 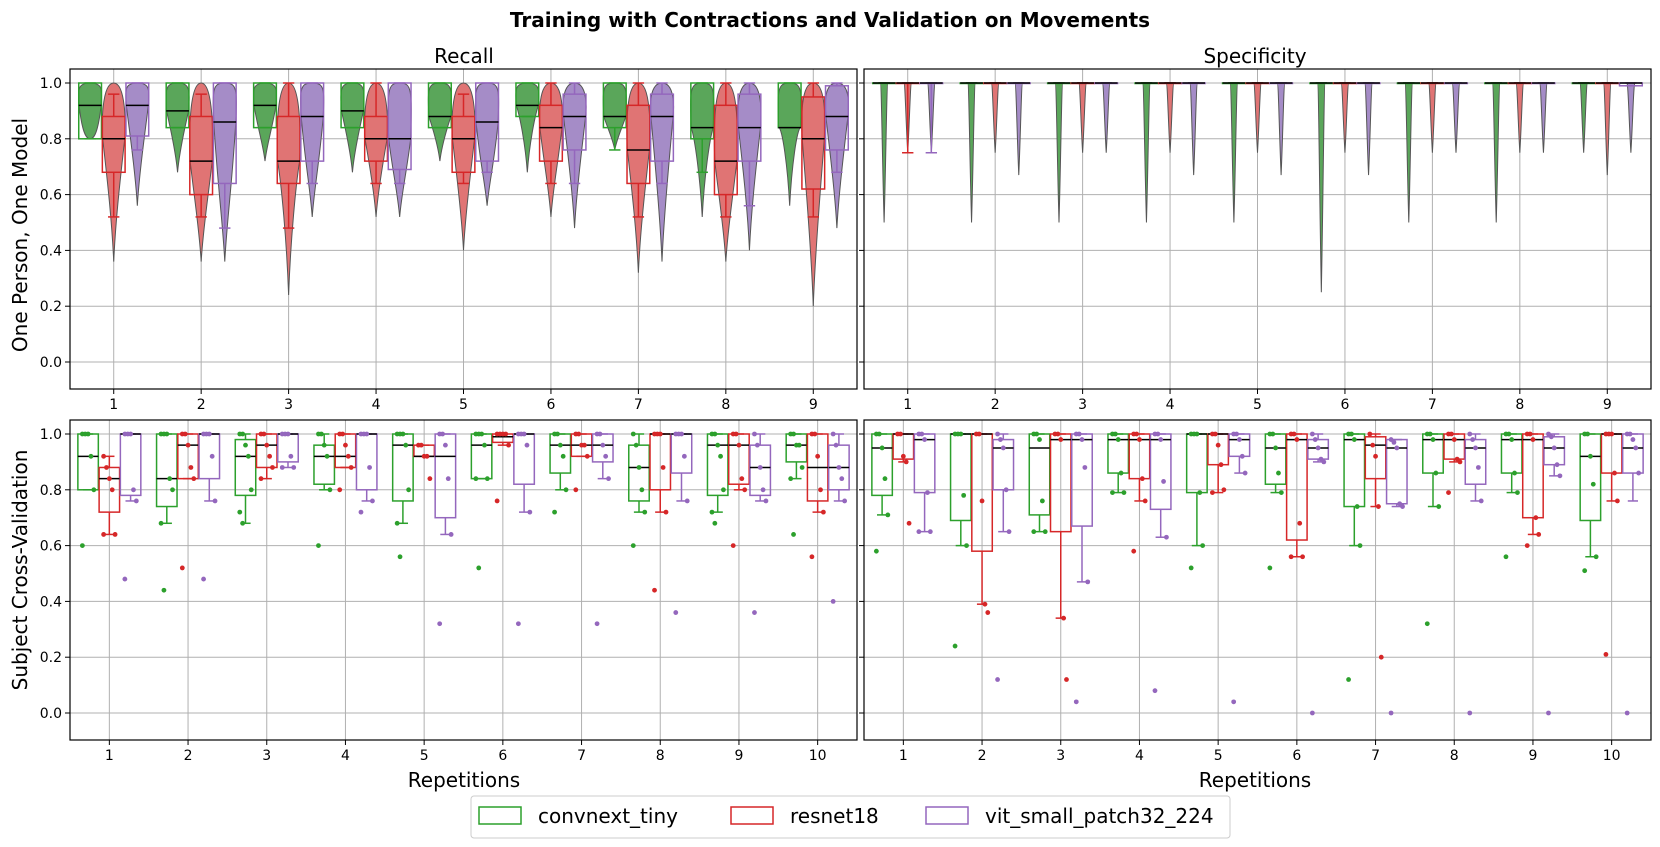 What do you see at coordinates (464, 56) in the screenshot?
I see `column-title-recall: Recall` at bounding box center [464, 56].